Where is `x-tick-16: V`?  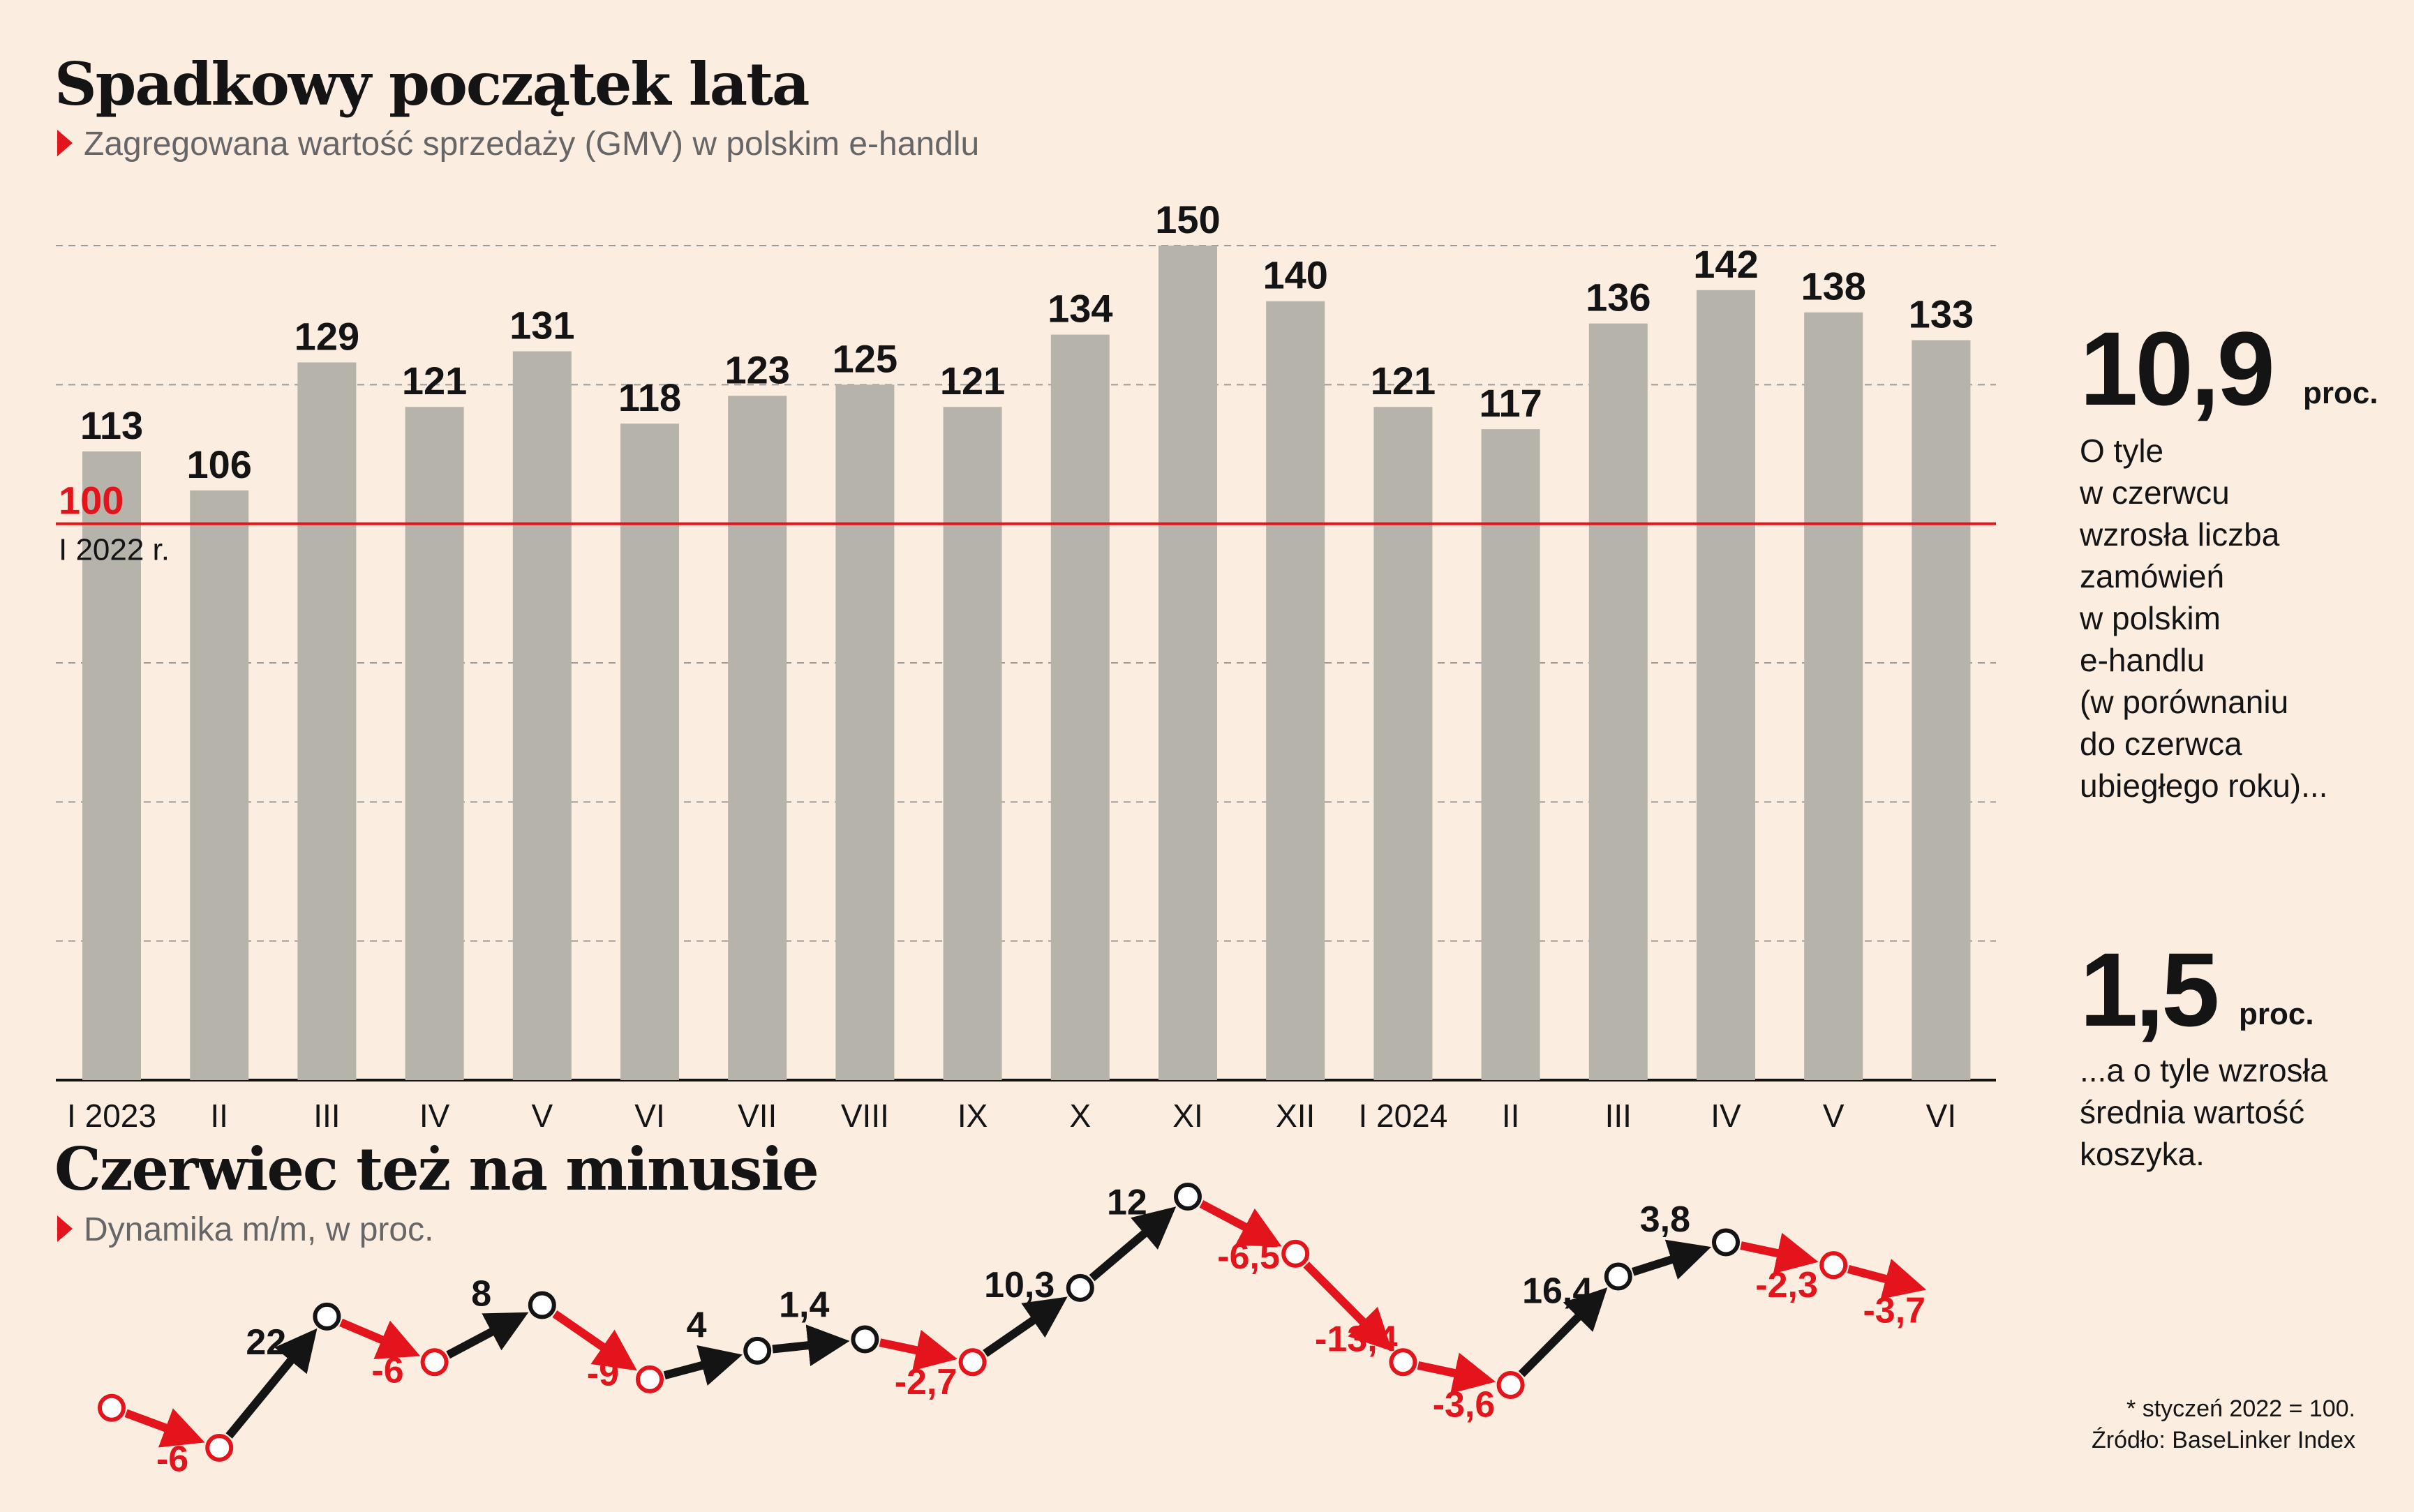
x-tick-16: V is located at coordinates (1834, 1116).